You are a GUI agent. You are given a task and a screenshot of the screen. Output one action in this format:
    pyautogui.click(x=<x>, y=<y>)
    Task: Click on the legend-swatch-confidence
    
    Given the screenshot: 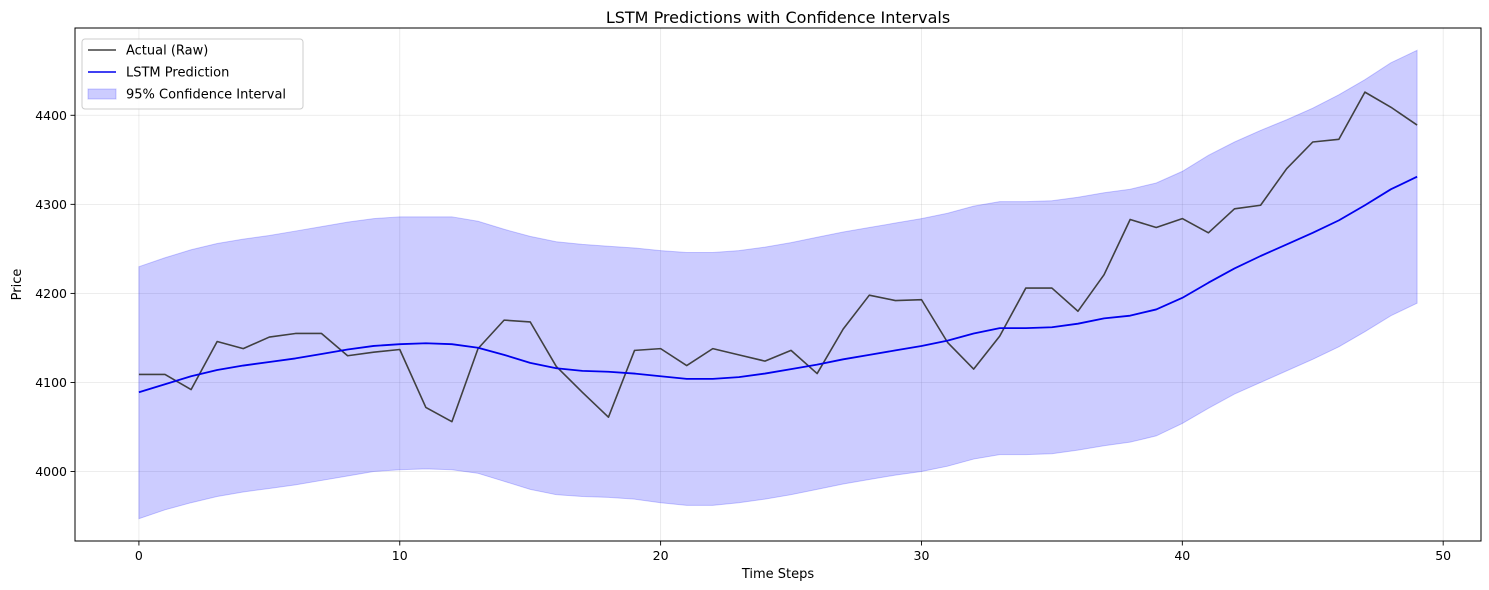 What is the action you would take?
    pyautogui.click(x=102, y=94)
    